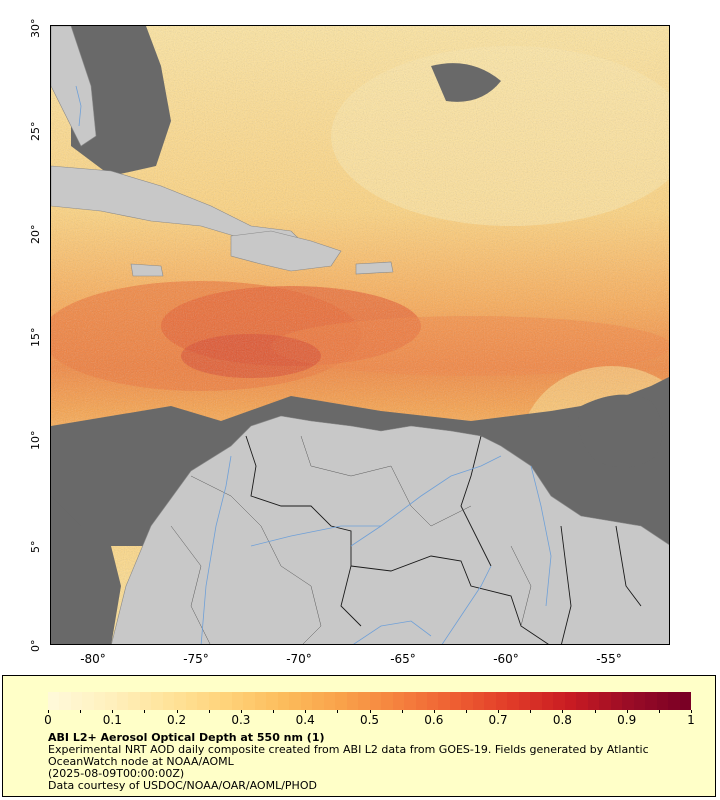  I want to click on river-magdalena, so click(216, 549).